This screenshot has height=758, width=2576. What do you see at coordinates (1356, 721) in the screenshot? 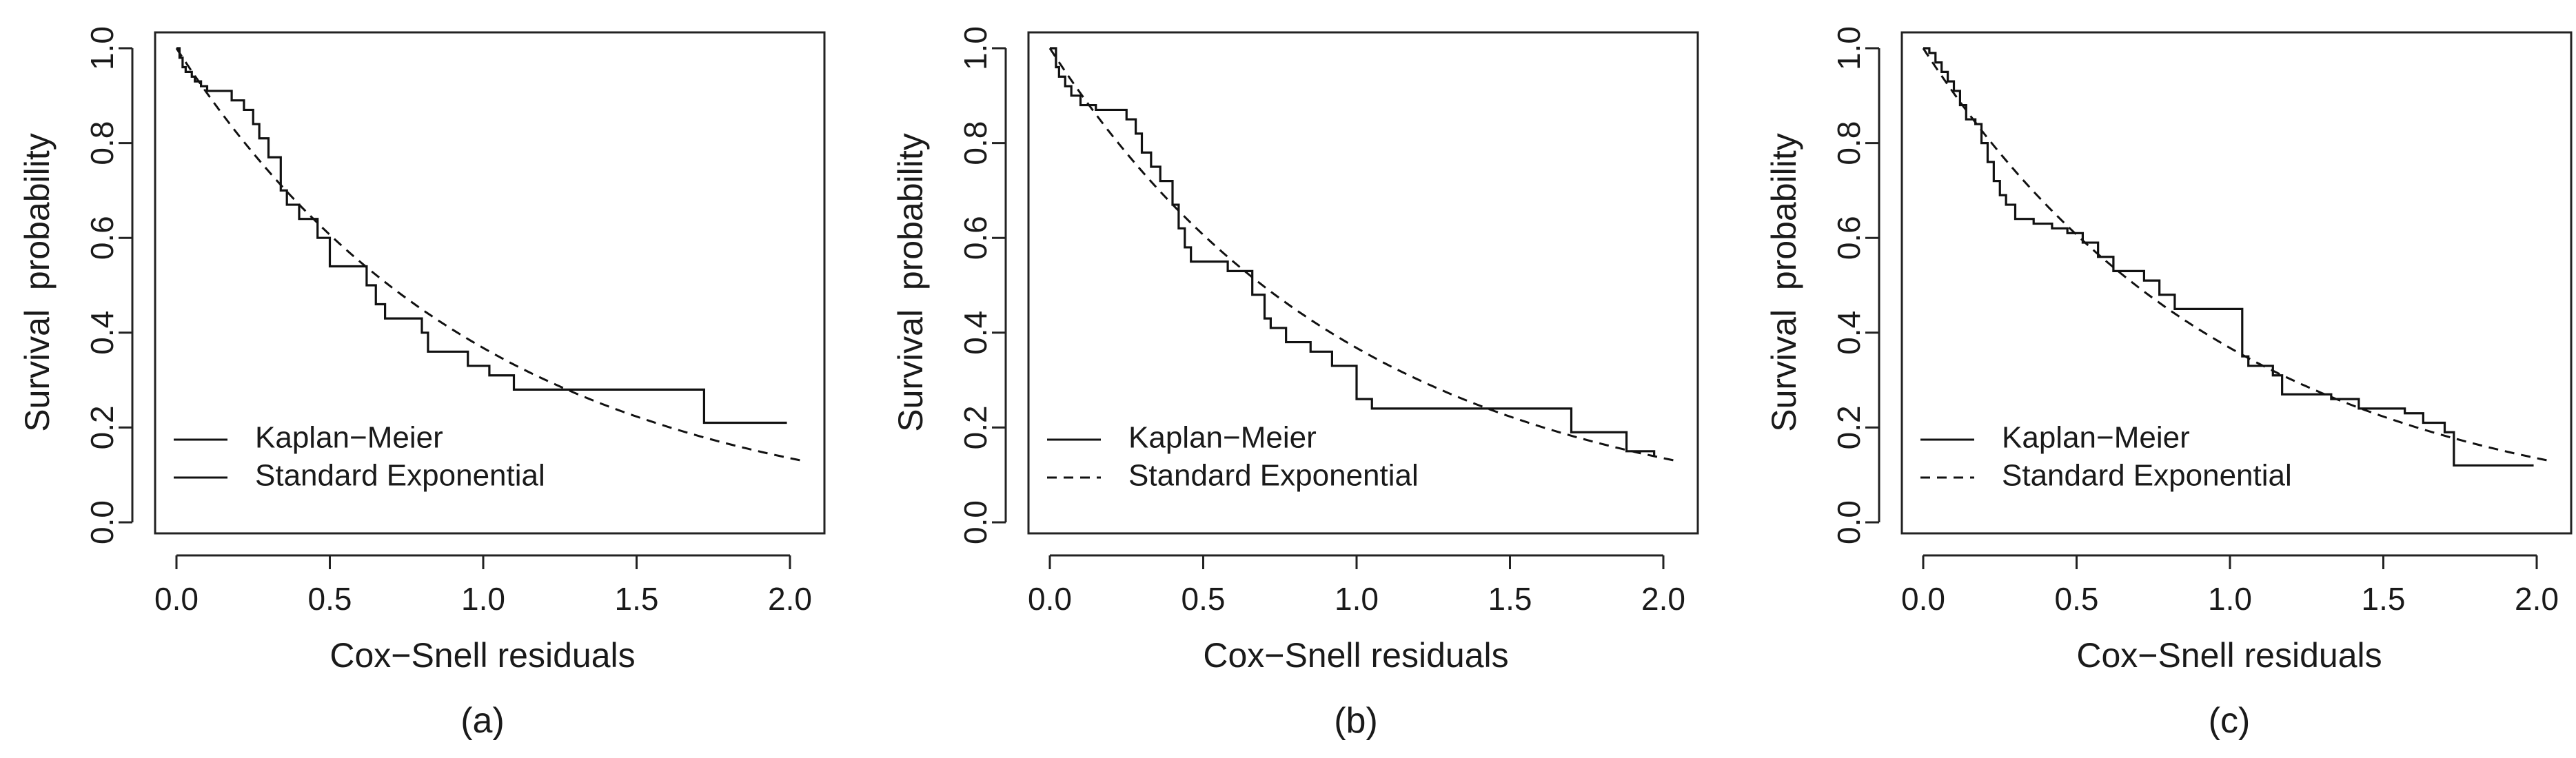
I see `panel-caption: (b)` at bounding box center [1356, 721].